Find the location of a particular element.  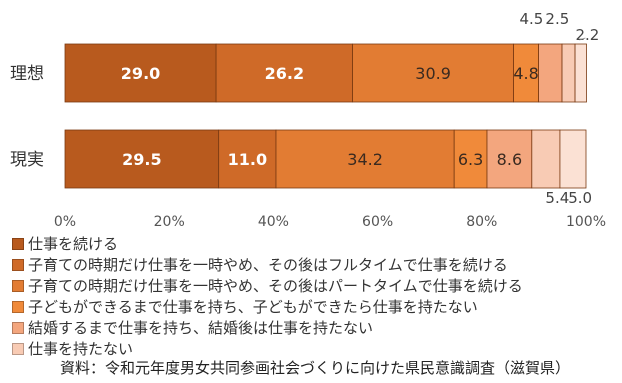

legend-label: 子育ての時期だけ仕事を一時やめ、その後はフルタイムで仕事を続ける is located at coordinates (268, 265).